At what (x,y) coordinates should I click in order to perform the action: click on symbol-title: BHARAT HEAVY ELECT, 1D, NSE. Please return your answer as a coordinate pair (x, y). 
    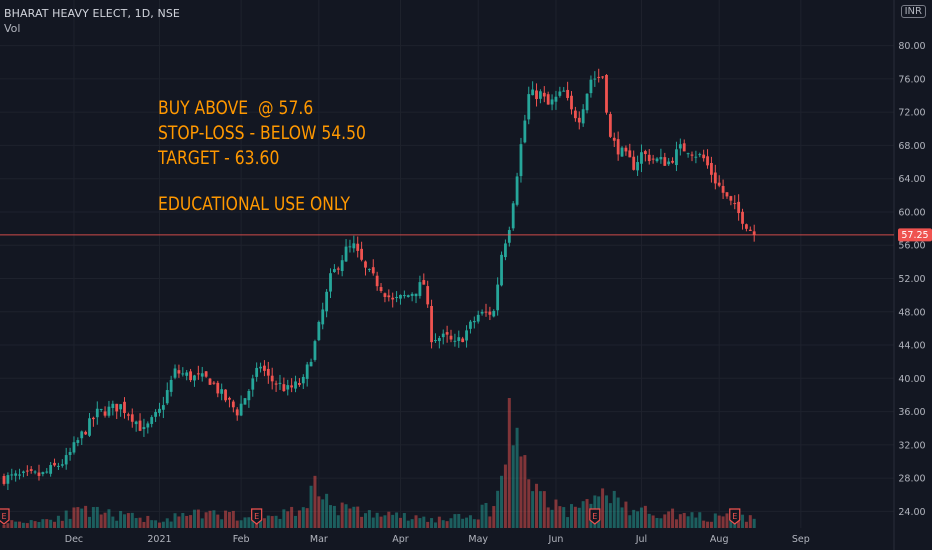
    Looking at the image, I should click on (92, 13).